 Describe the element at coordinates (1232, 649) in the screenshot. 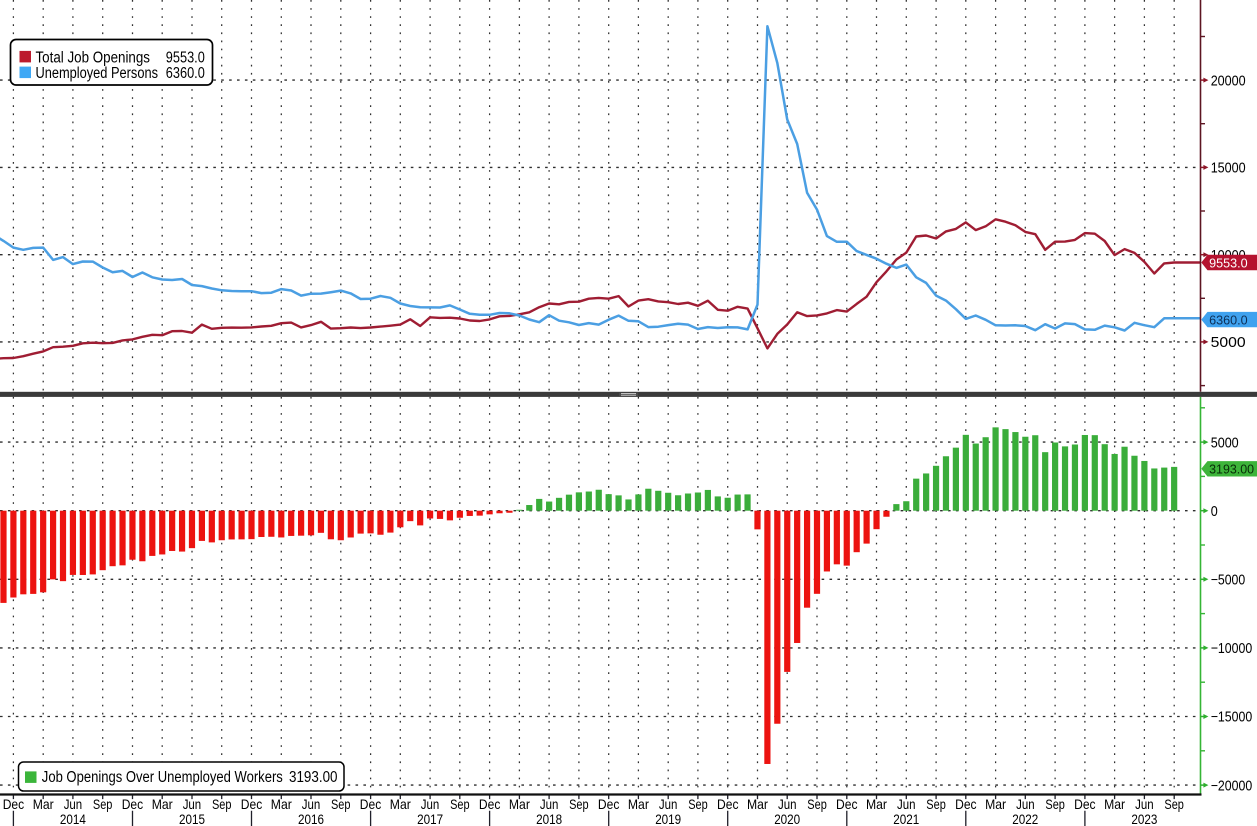

I see `svg-text: −10000` at that location.